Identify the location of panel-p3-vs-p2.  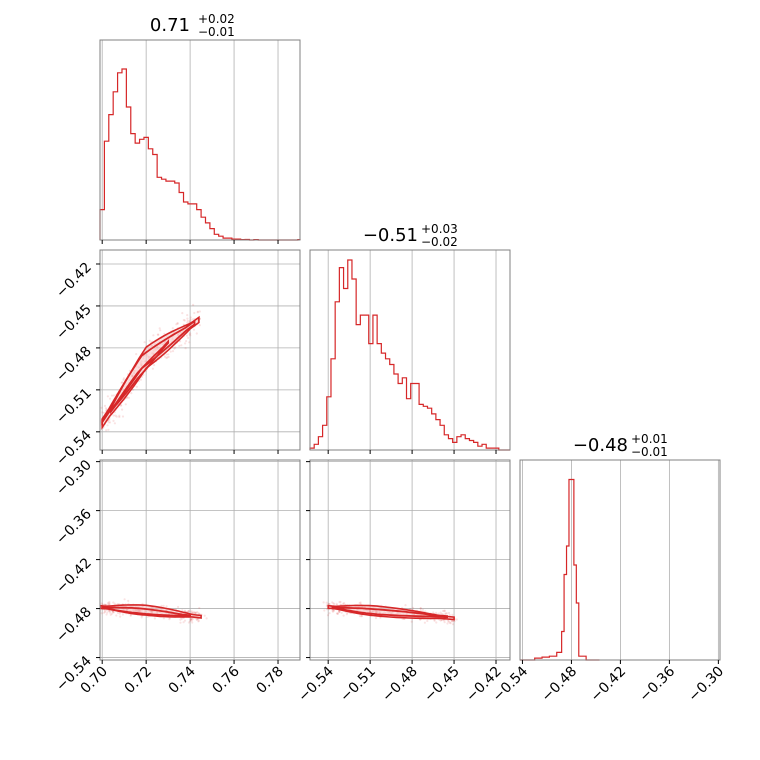
(390, 613).